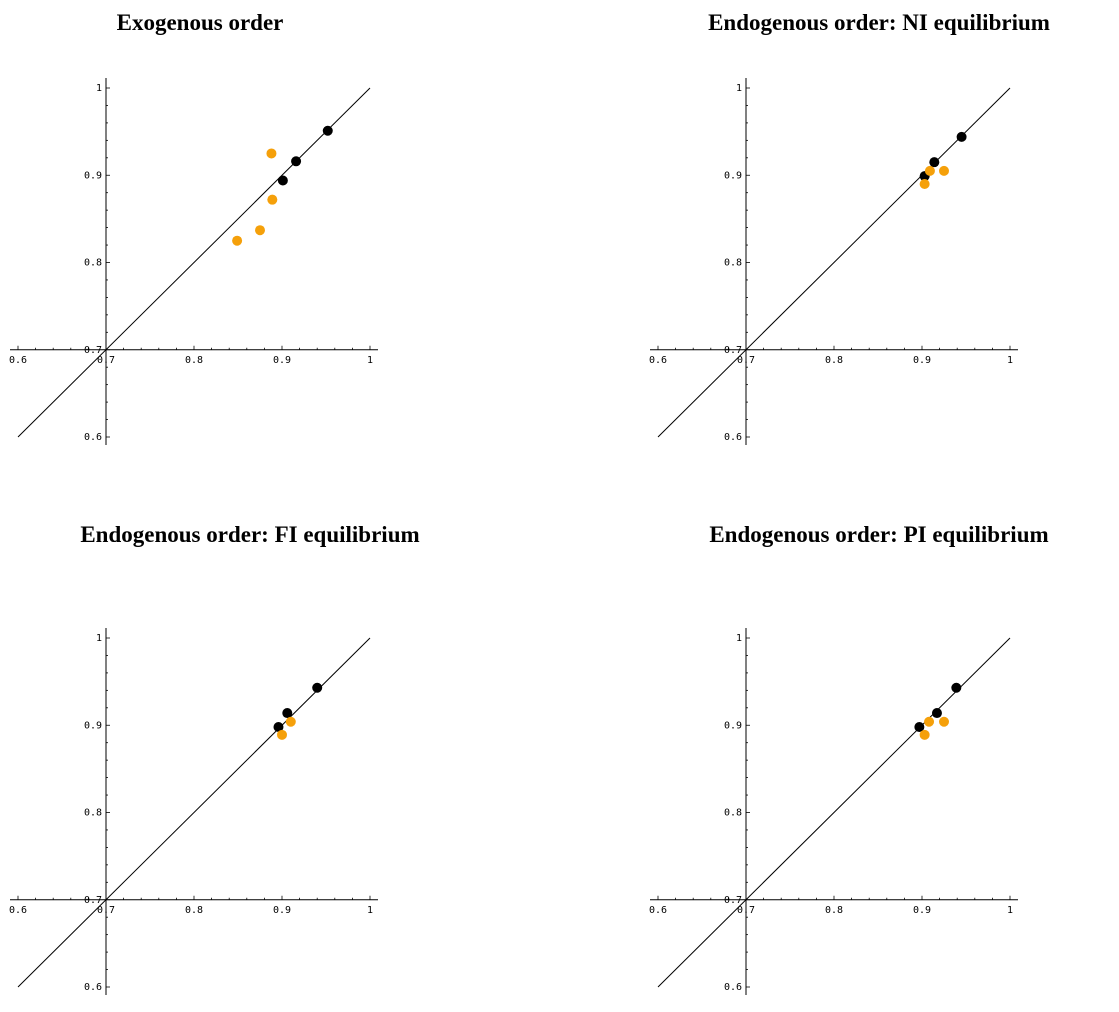 The image size is (1119, 1012). I want to click on chart-title: Endogenous order: NI equilibrium, so click(879, 22).